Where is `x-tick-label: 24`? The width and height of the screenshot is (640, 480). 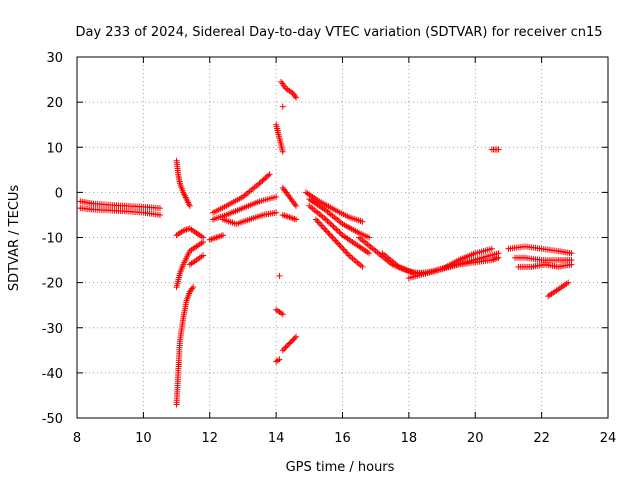
x-tick-label: 24 is located at coordinates (608, 438).